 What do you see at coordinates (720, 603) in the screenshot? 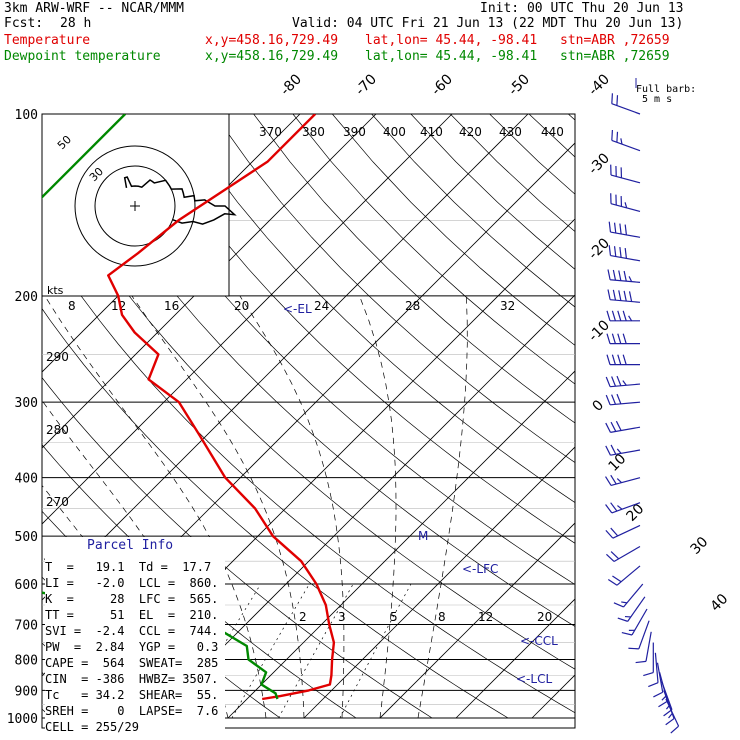
I see `isotherm-label: 40` at bounding box center [720, 603].